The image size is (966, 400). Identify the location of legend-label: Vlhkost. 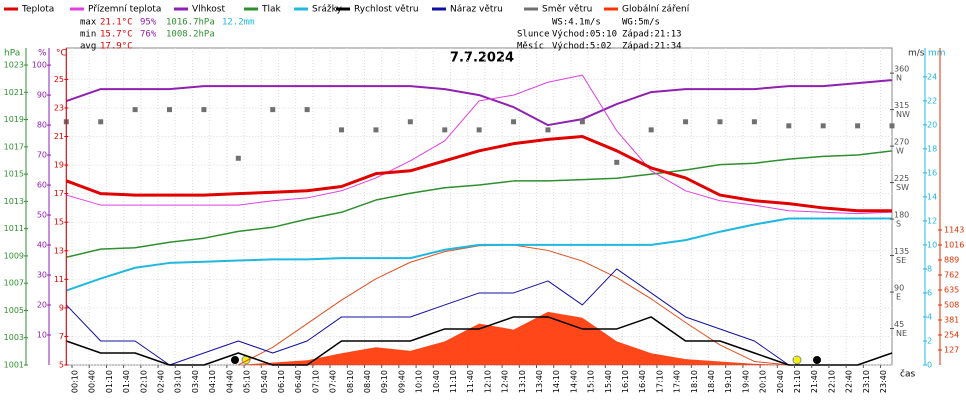
(208, 10).